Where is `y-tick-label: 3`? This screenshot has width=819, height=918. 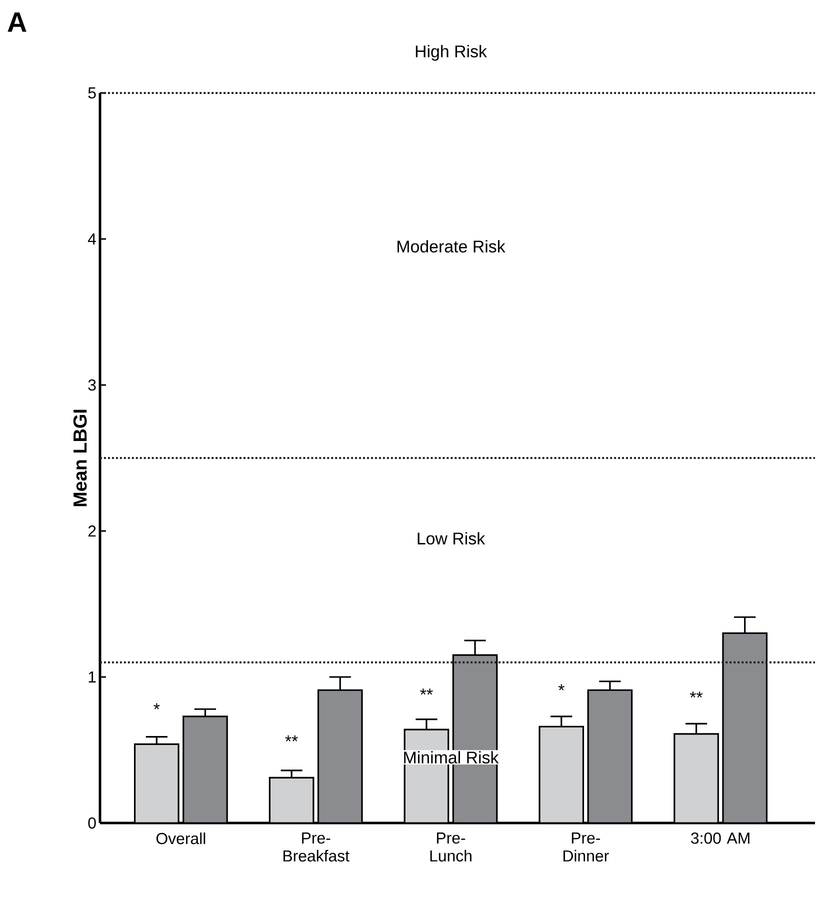 y-tick-label: 3 is located at coordinates (92, 385).